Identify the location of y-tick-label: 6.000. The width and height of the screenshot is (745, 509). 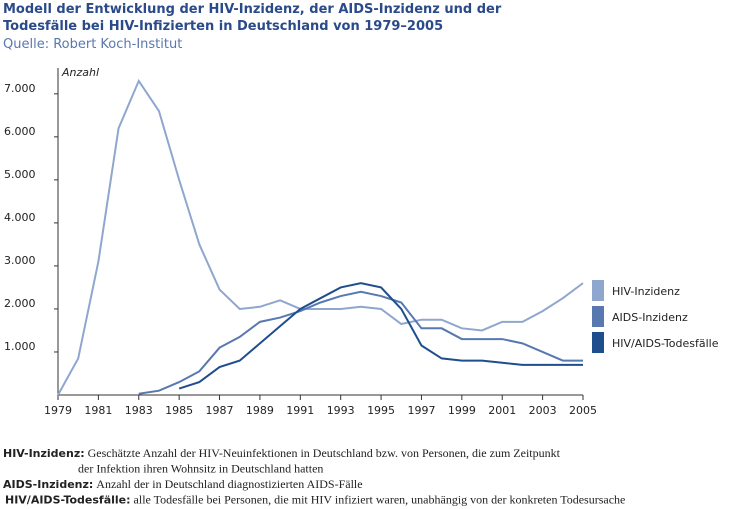
(20, 131).